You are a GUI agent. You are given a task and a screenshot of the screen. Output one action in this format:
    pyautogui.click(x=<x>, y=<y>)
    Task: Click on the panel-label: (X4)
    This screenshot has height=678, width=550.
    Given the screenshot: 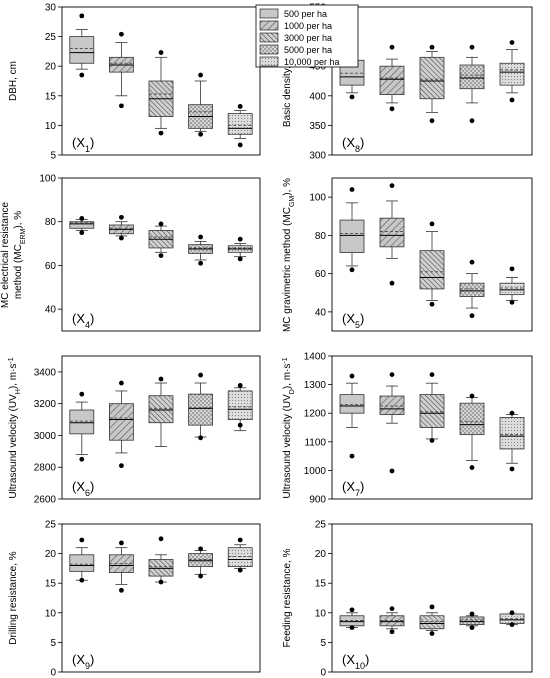 What is the action you would take?
    pyautogui.click(x=83, y=320)
    